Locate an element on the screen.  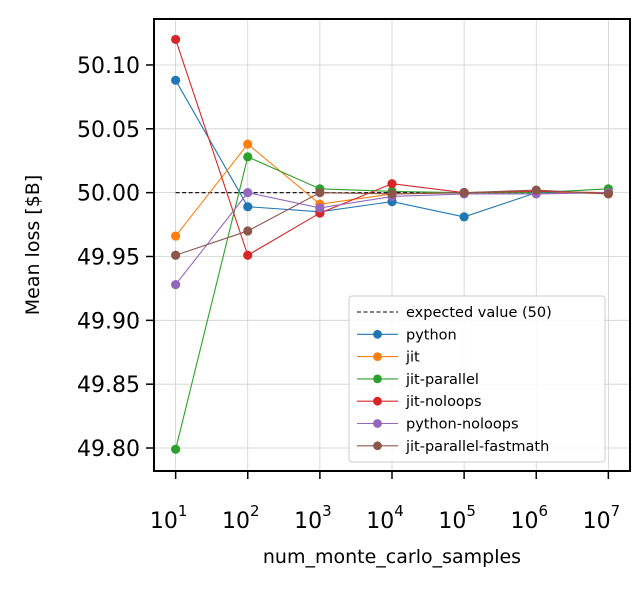
y-tick-label: 50.00 is located at coordinates (108, 194).